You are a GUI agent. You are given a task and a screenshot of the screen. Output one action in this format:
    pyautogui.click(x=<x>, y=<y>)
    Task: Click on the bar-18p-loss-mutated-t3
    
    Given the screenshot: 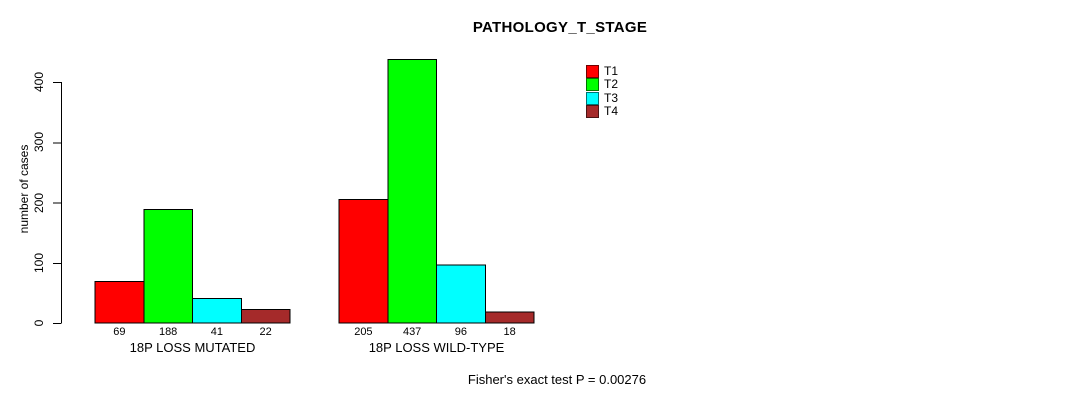 What is the action you would take?
    pyautogui.click(x=217, y=310)
    